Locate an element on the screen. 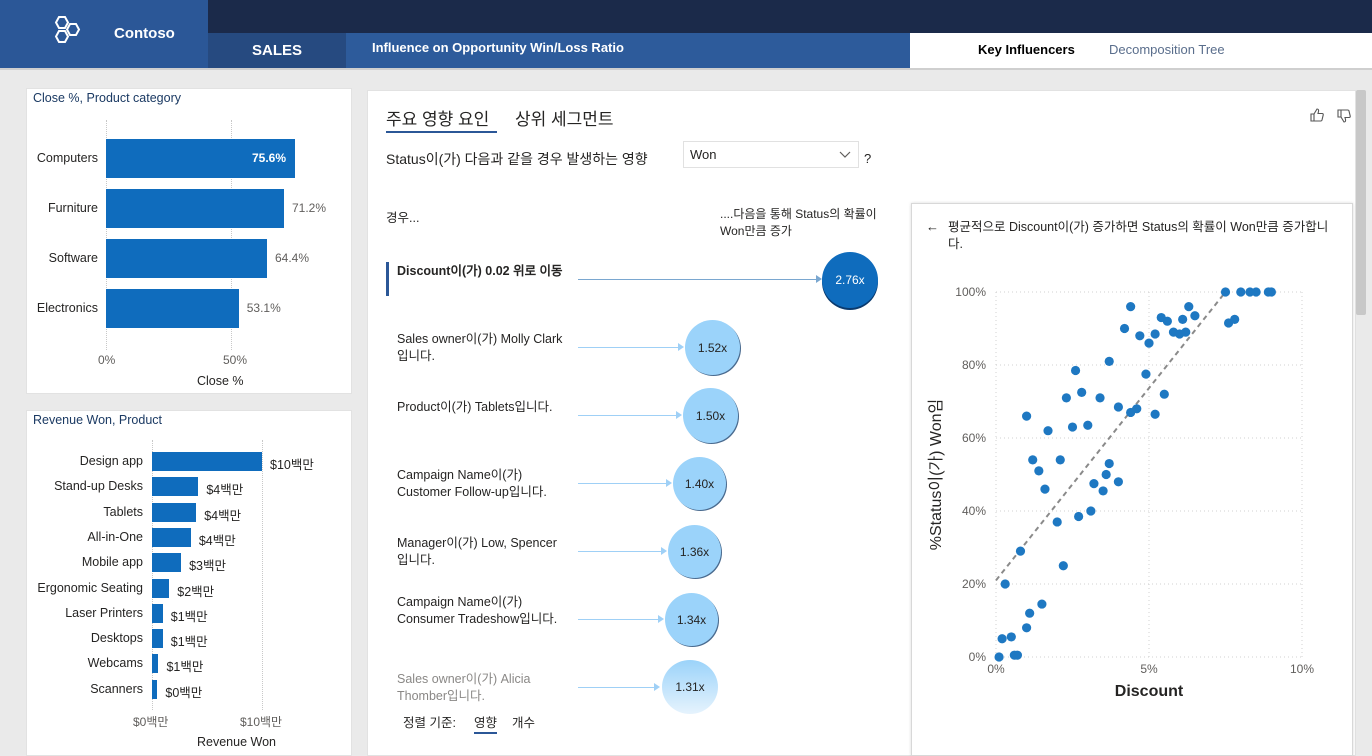  influencer-label: Campaign Name이(가) Consumer Tradeshow입니다. is located at coordinates (477, 610).